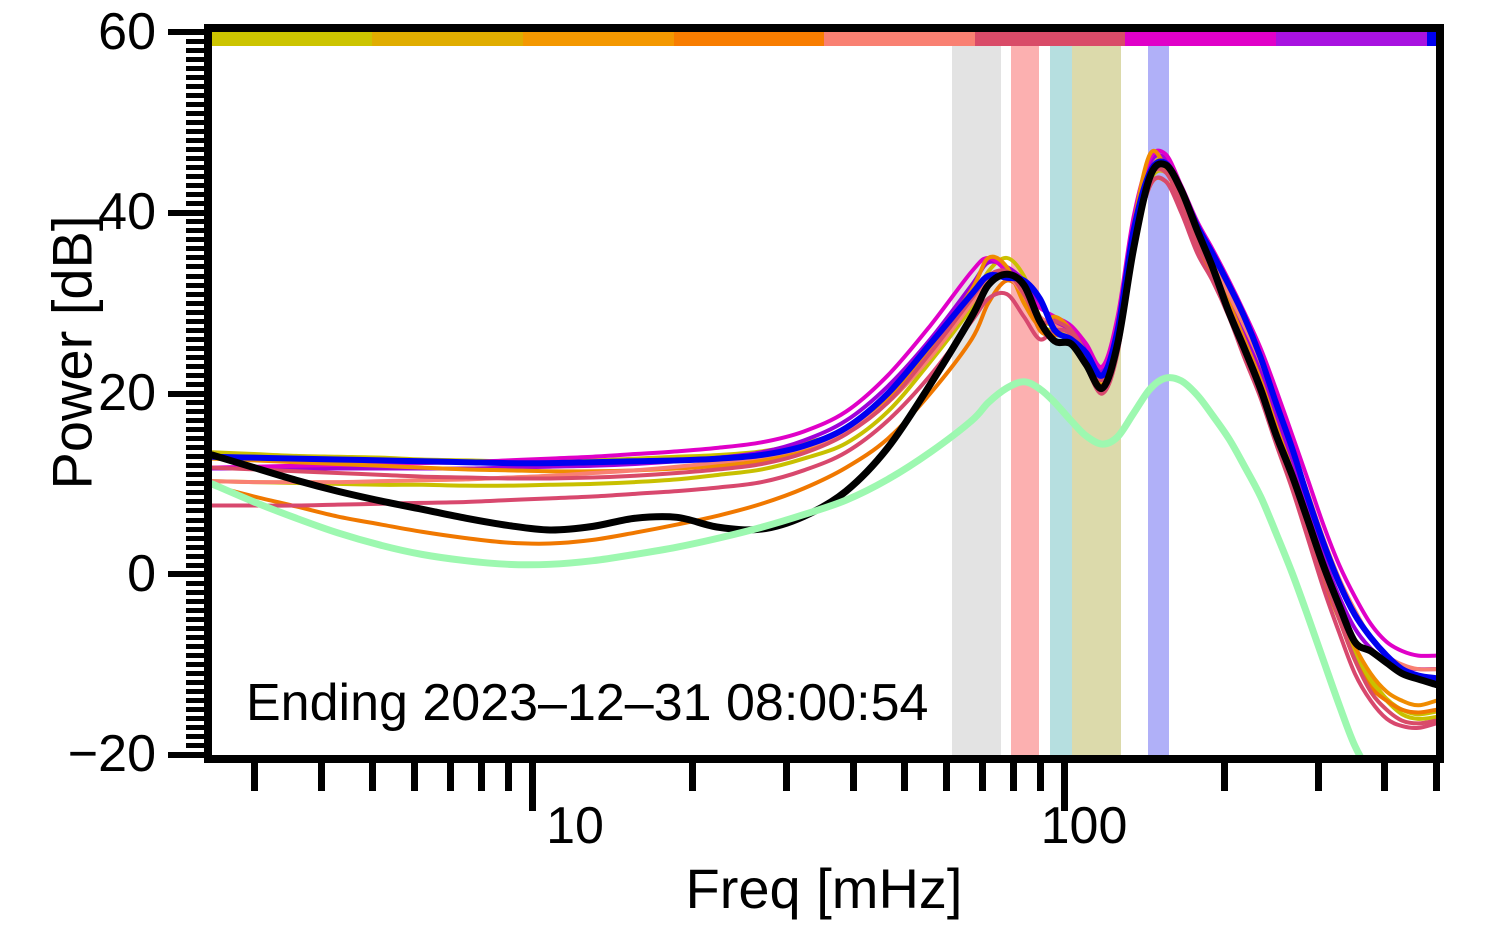 Image resolution: width=1494 pixels, height=952 pixels. I want to click on ending-timestamp-annotation: Ending 2023–12–31 08:00:54, so click(587, 703).